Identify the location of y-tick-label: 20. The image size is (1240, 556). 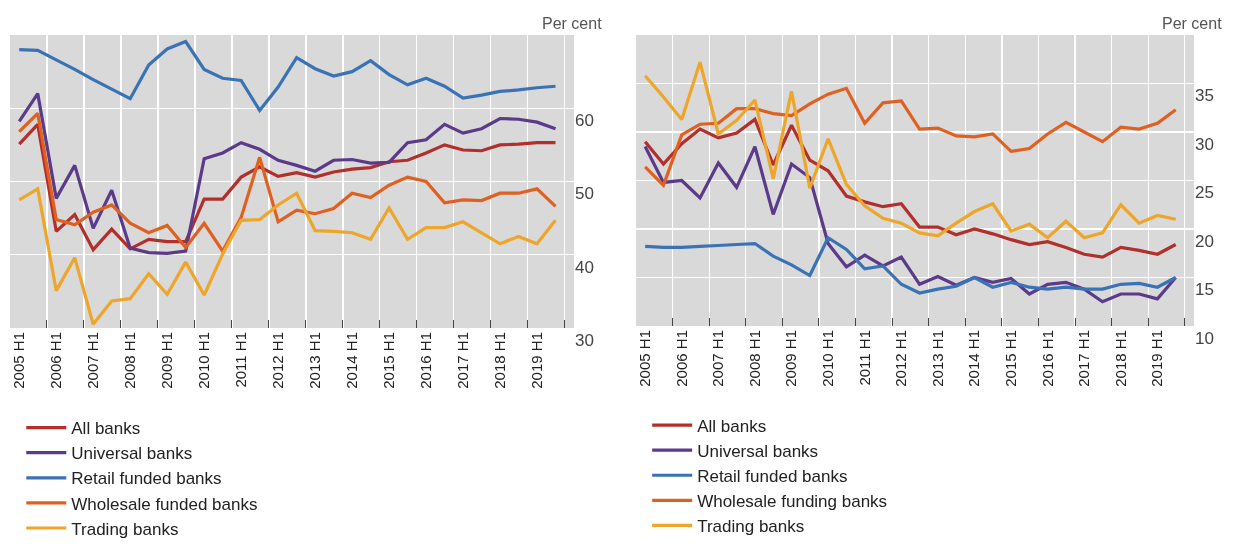
(1204, 241).